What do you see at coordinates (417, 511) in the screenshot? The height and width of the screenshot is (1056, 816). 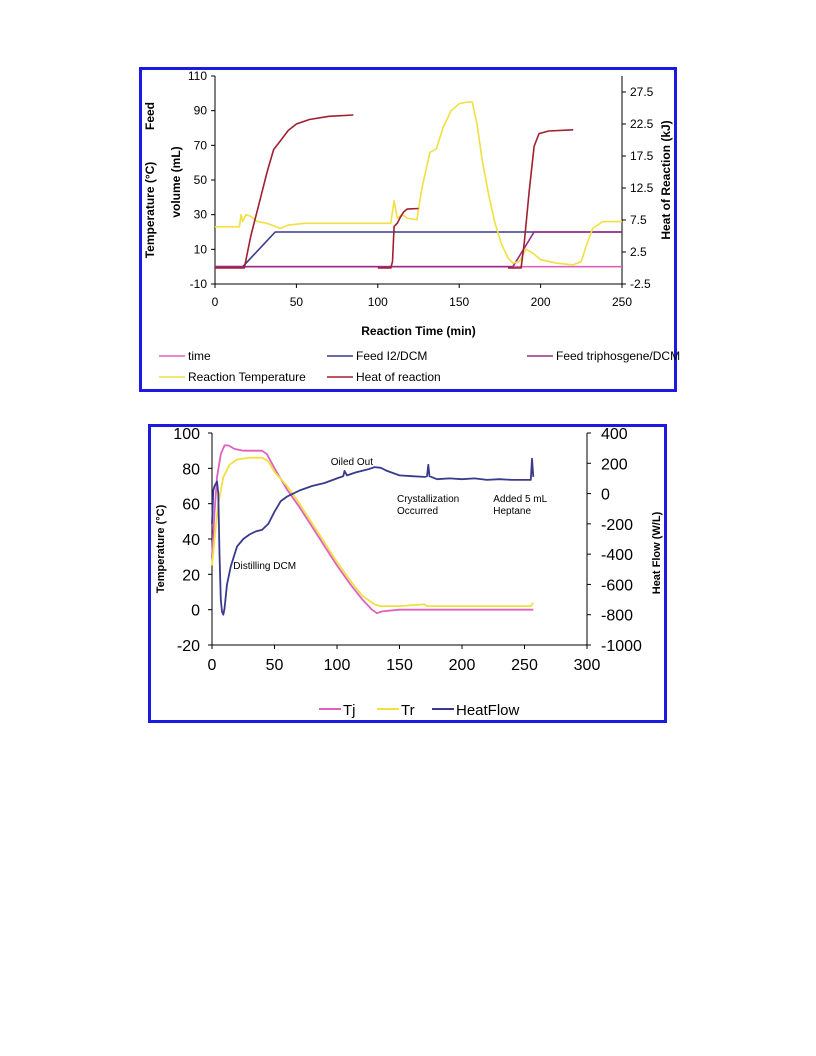 I see `annotation-text: Occurred` at bounding box center [417, 511].